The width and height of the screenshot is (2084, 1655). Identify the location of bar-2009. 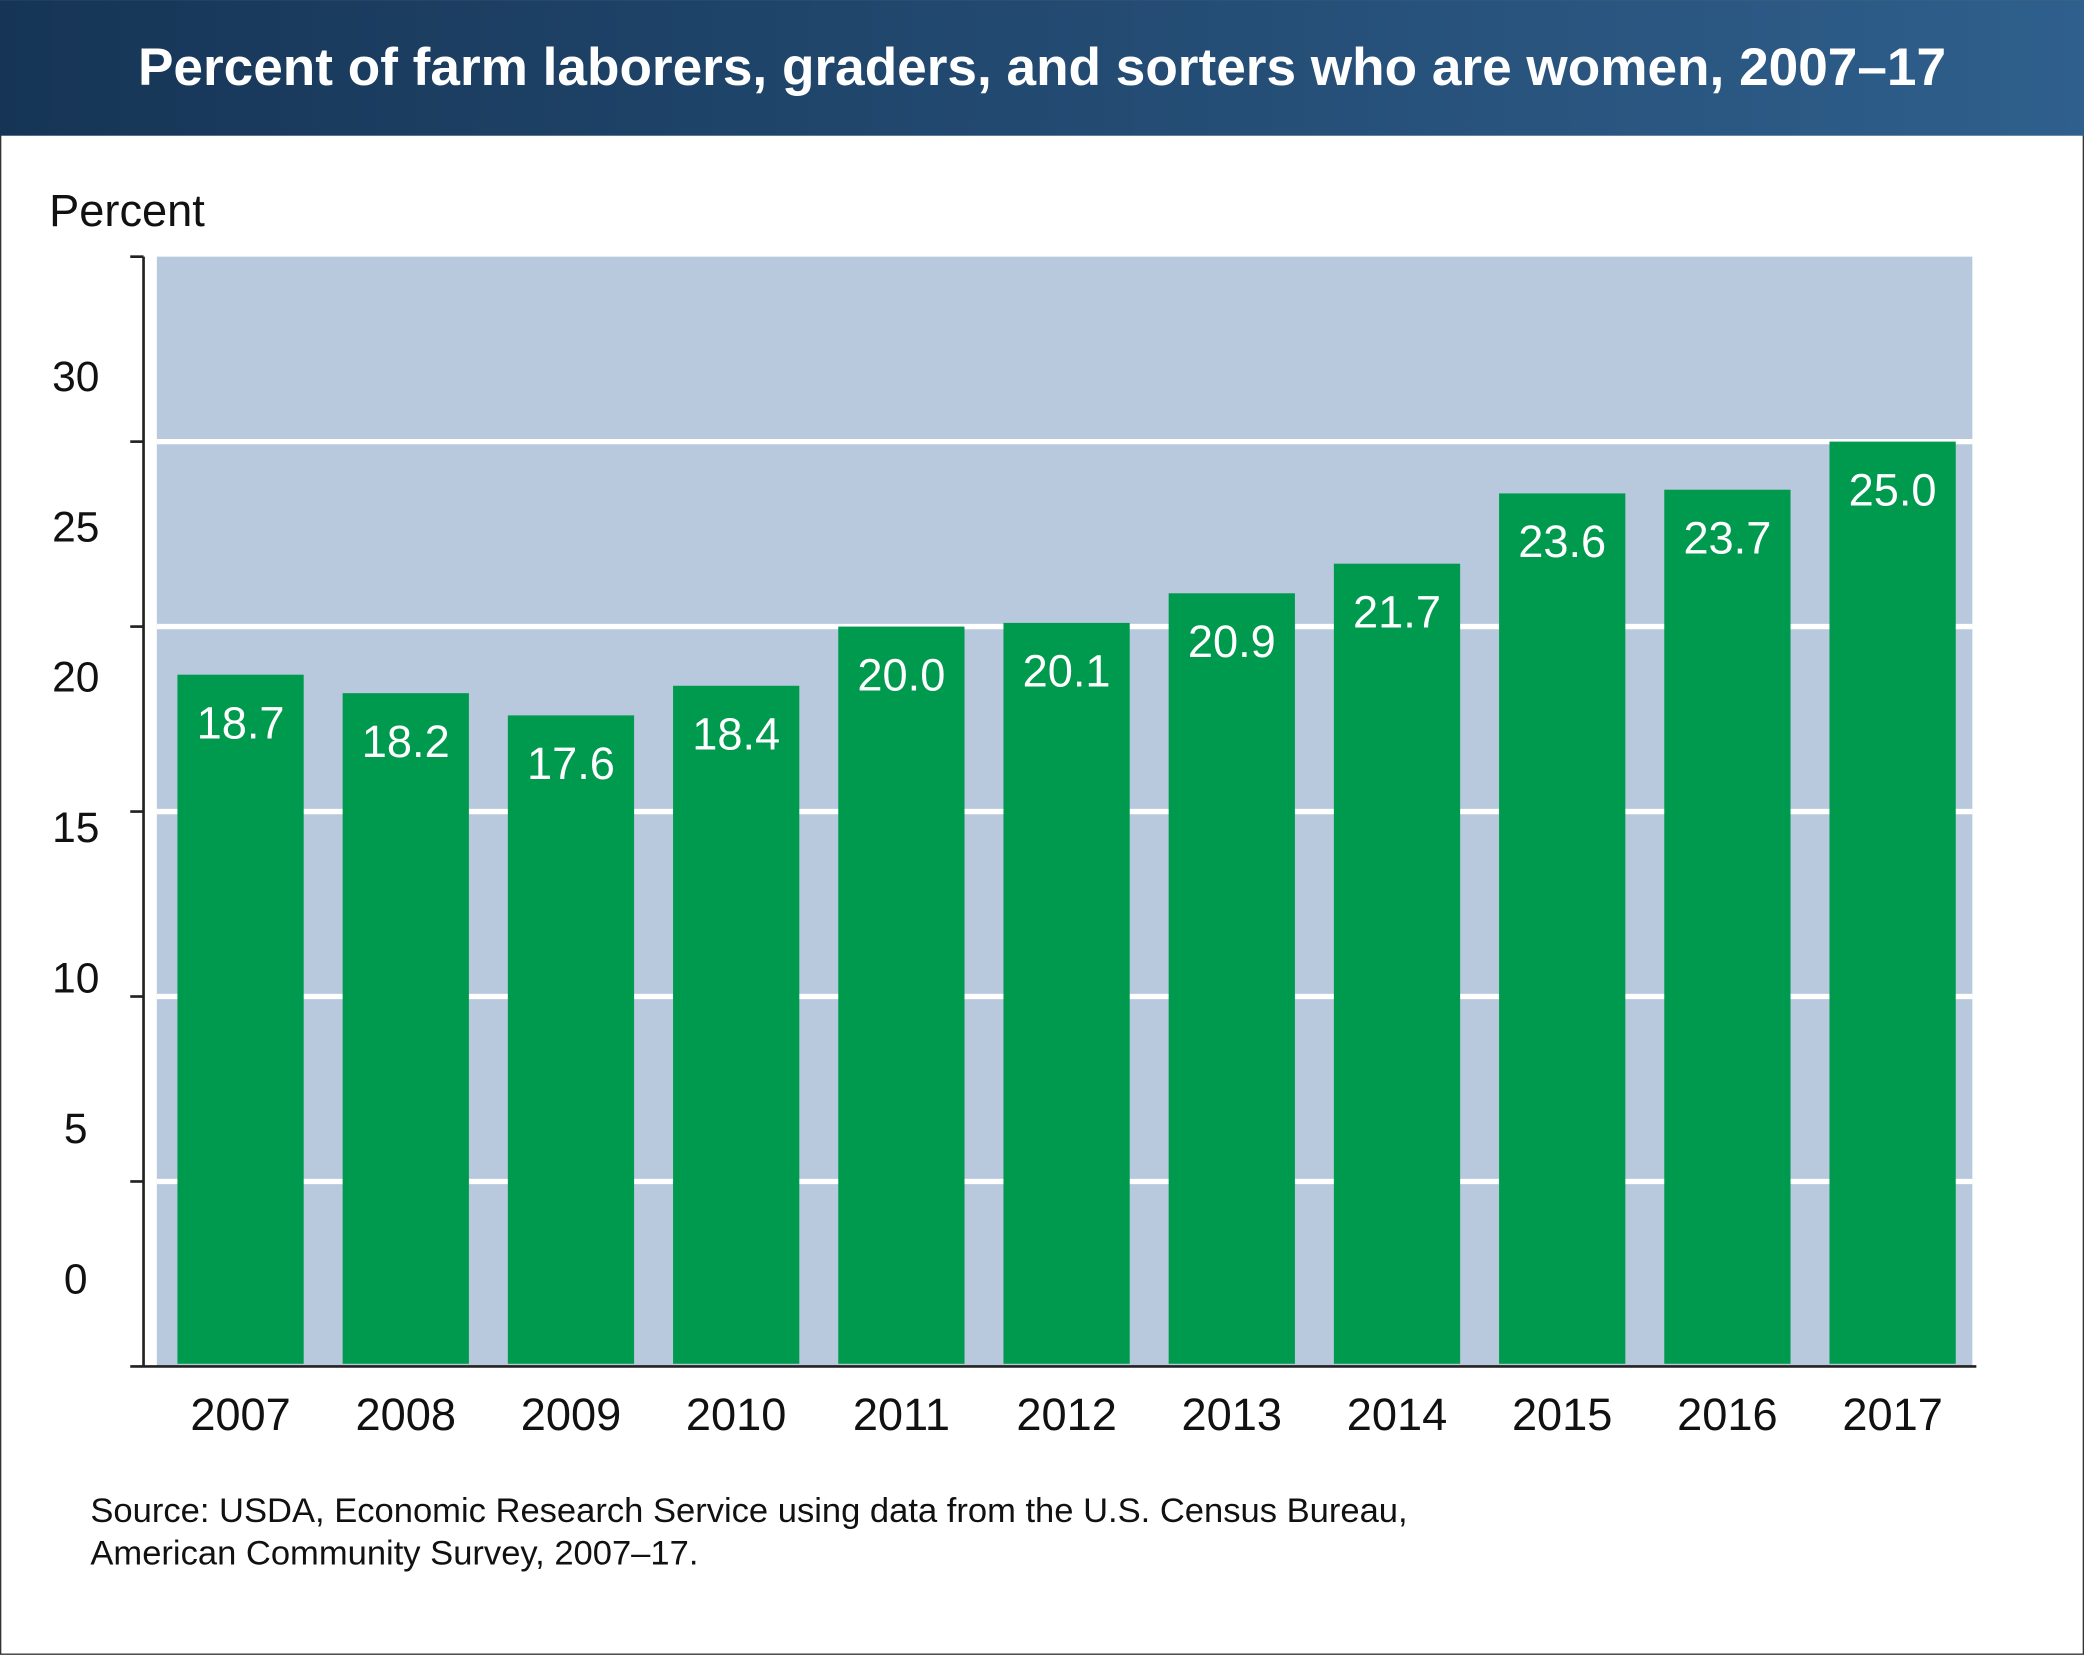
(571, 1039).